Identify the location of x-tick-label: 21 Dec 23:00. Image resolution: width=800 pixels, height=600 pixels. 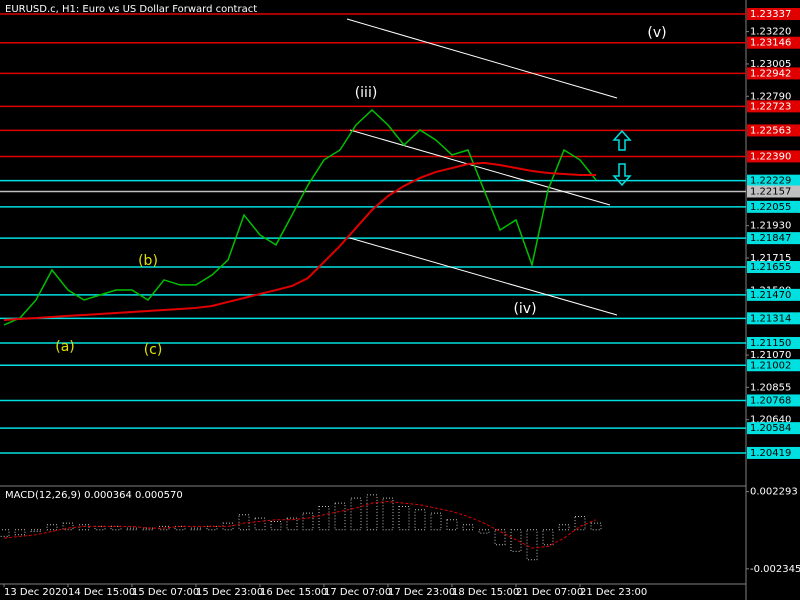
(613, 592).